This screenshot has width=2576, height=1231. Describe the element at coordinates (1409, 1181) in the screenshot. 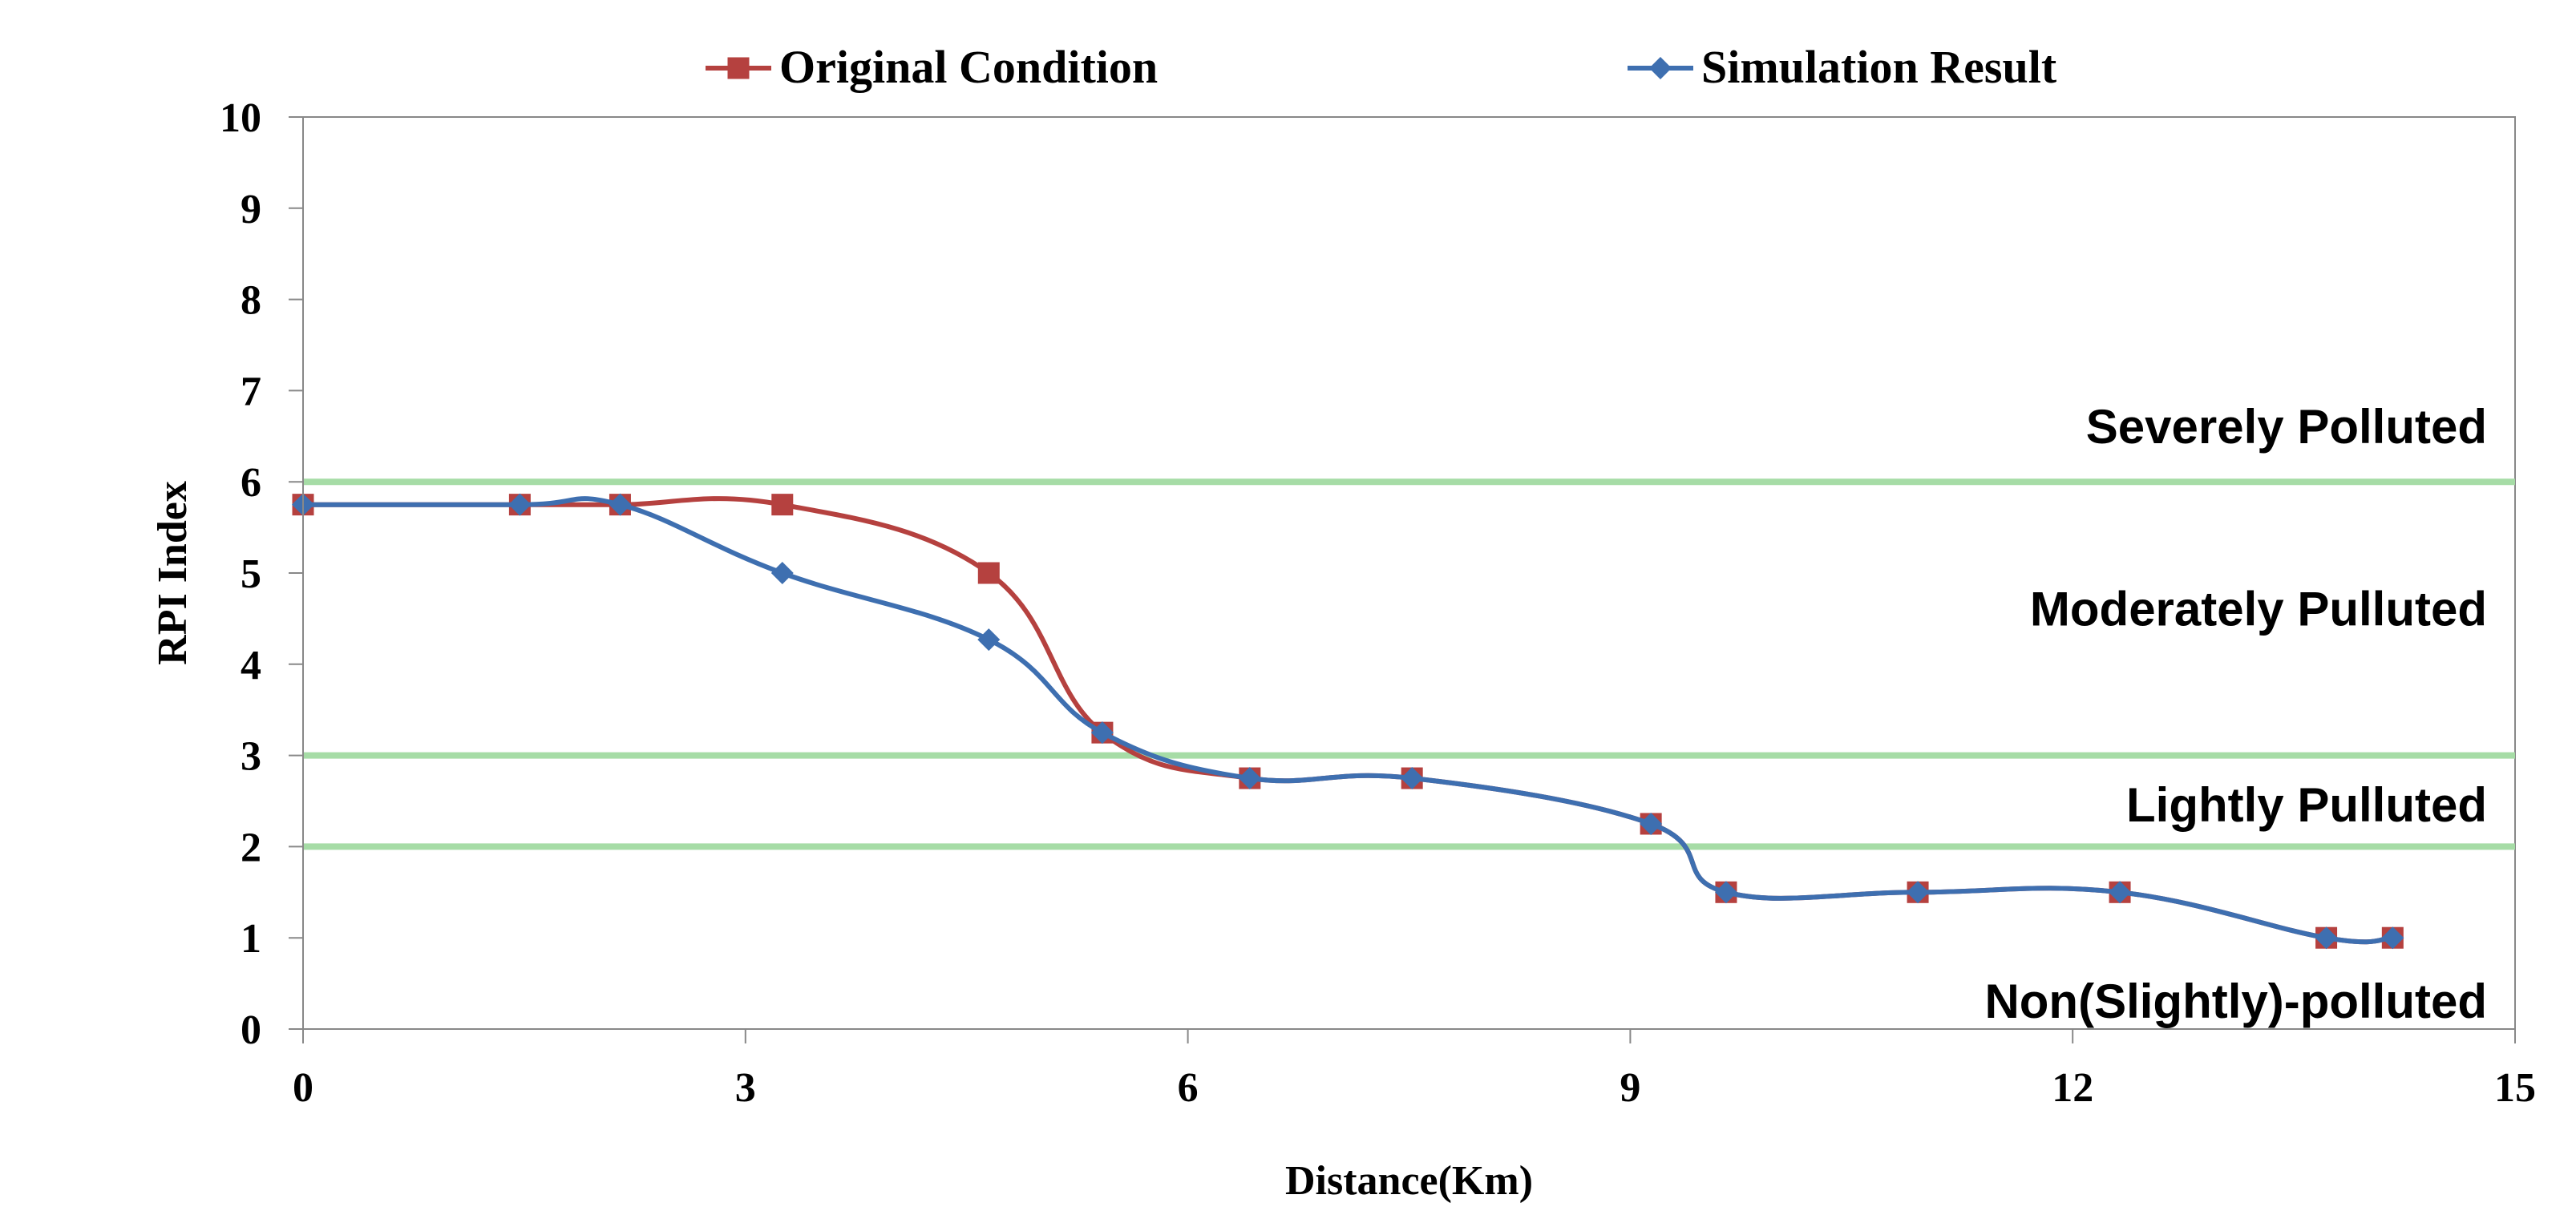

I see `x-axis-label: Distance(Km)` at that location.